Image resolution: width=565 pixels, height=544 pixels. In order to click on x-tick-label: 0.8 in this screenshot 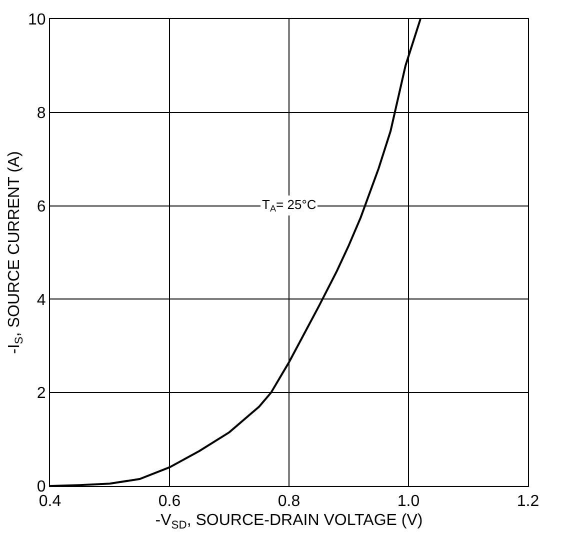, I will do `click(289, 501)`.